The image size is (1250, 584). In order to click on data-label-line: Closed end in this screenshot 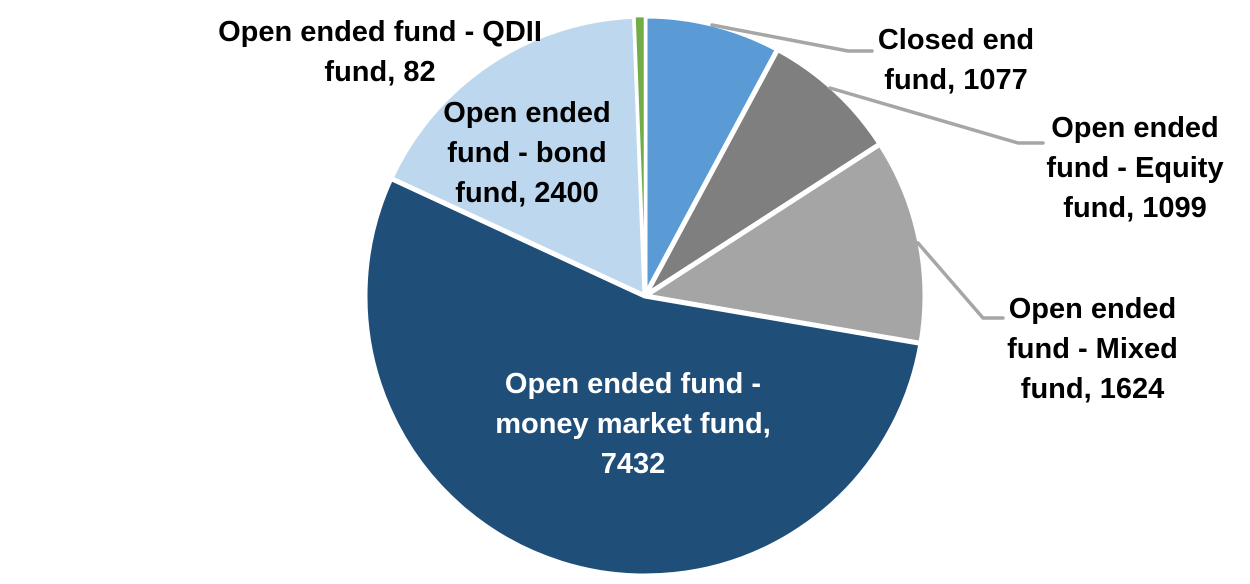, I will do `click(956, 40)`.